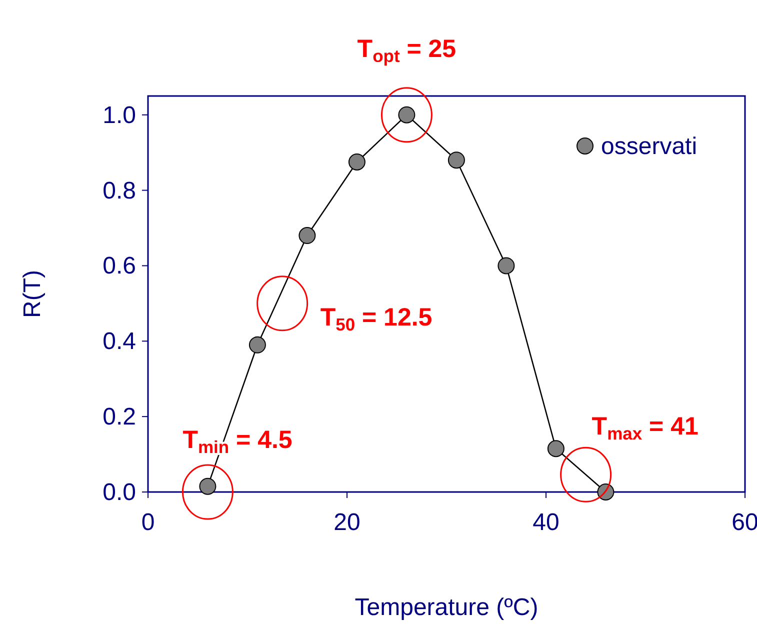 This screenshot has width=757, height=624. Describe the element at coordinates (406, 50) in the screenshot. I see `annotation: T$_{opt}$ = 25` at that location.